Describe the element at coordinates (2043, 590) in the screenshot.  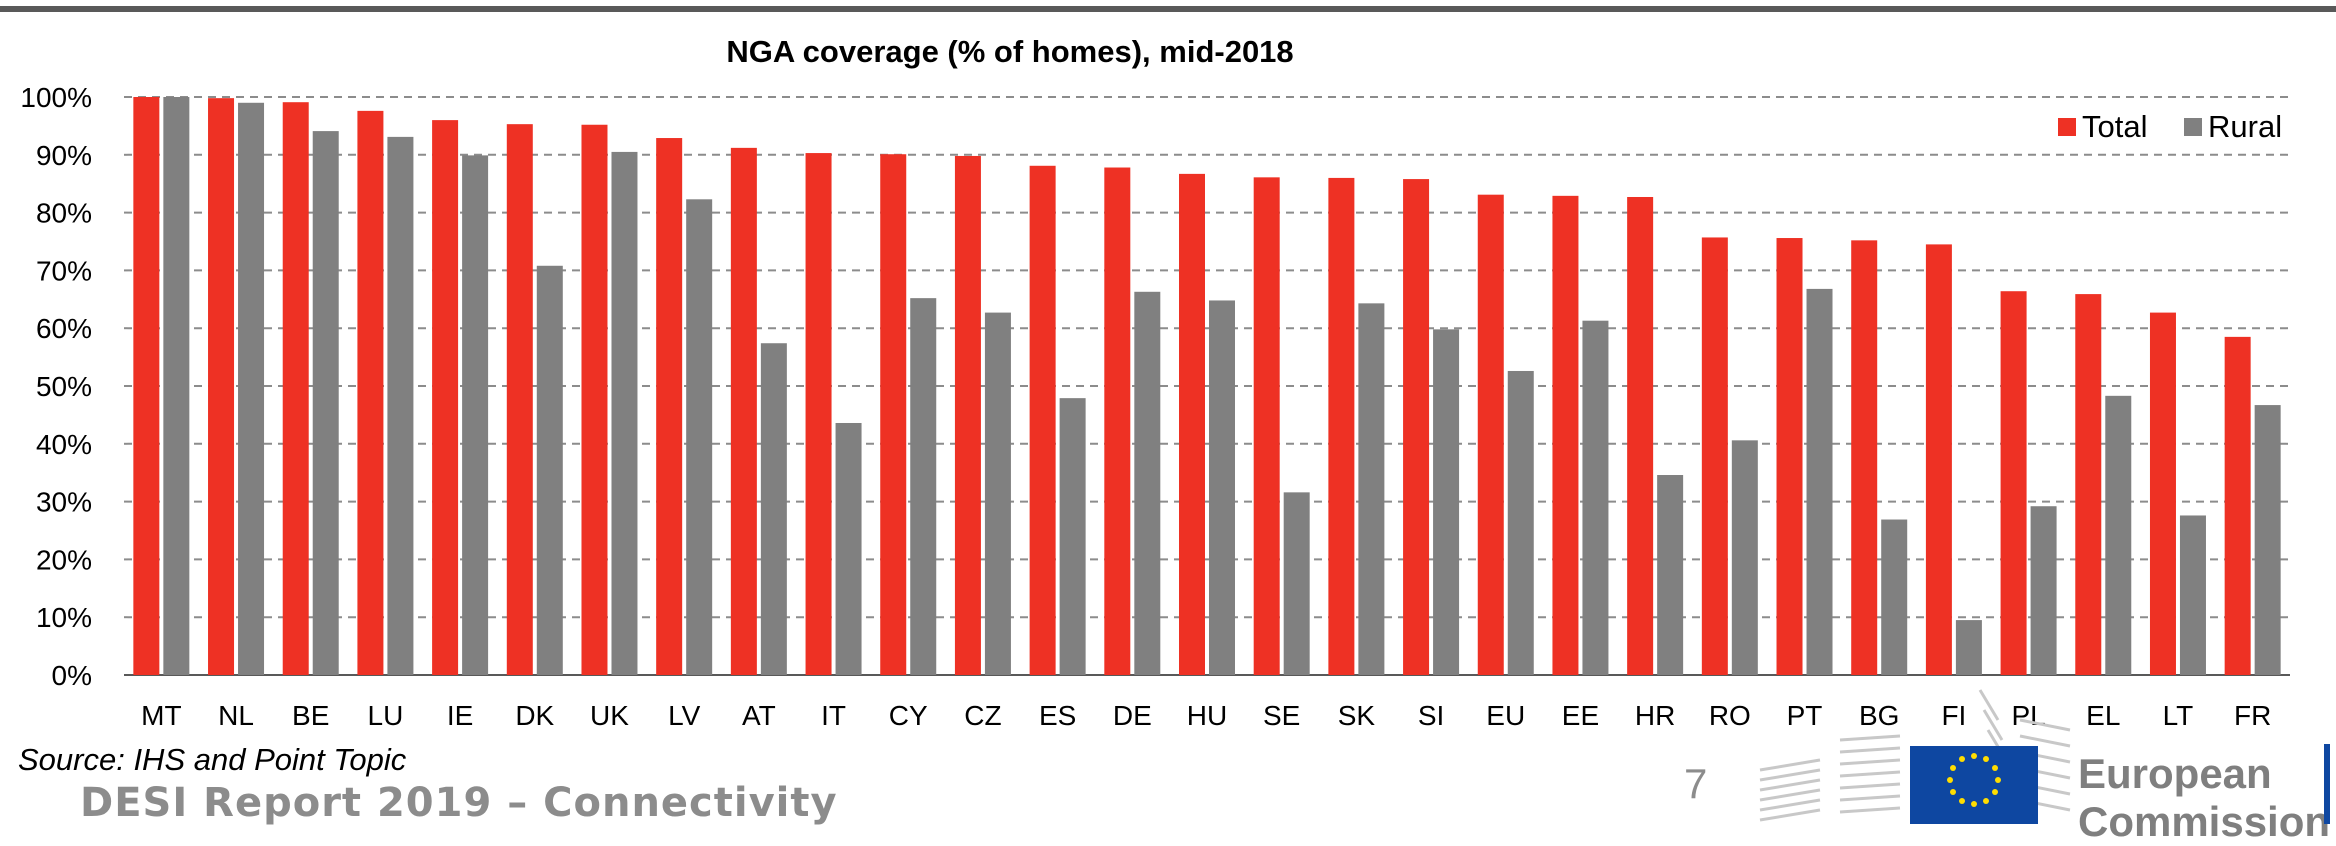
I see `bar-rural-pl` at that location.